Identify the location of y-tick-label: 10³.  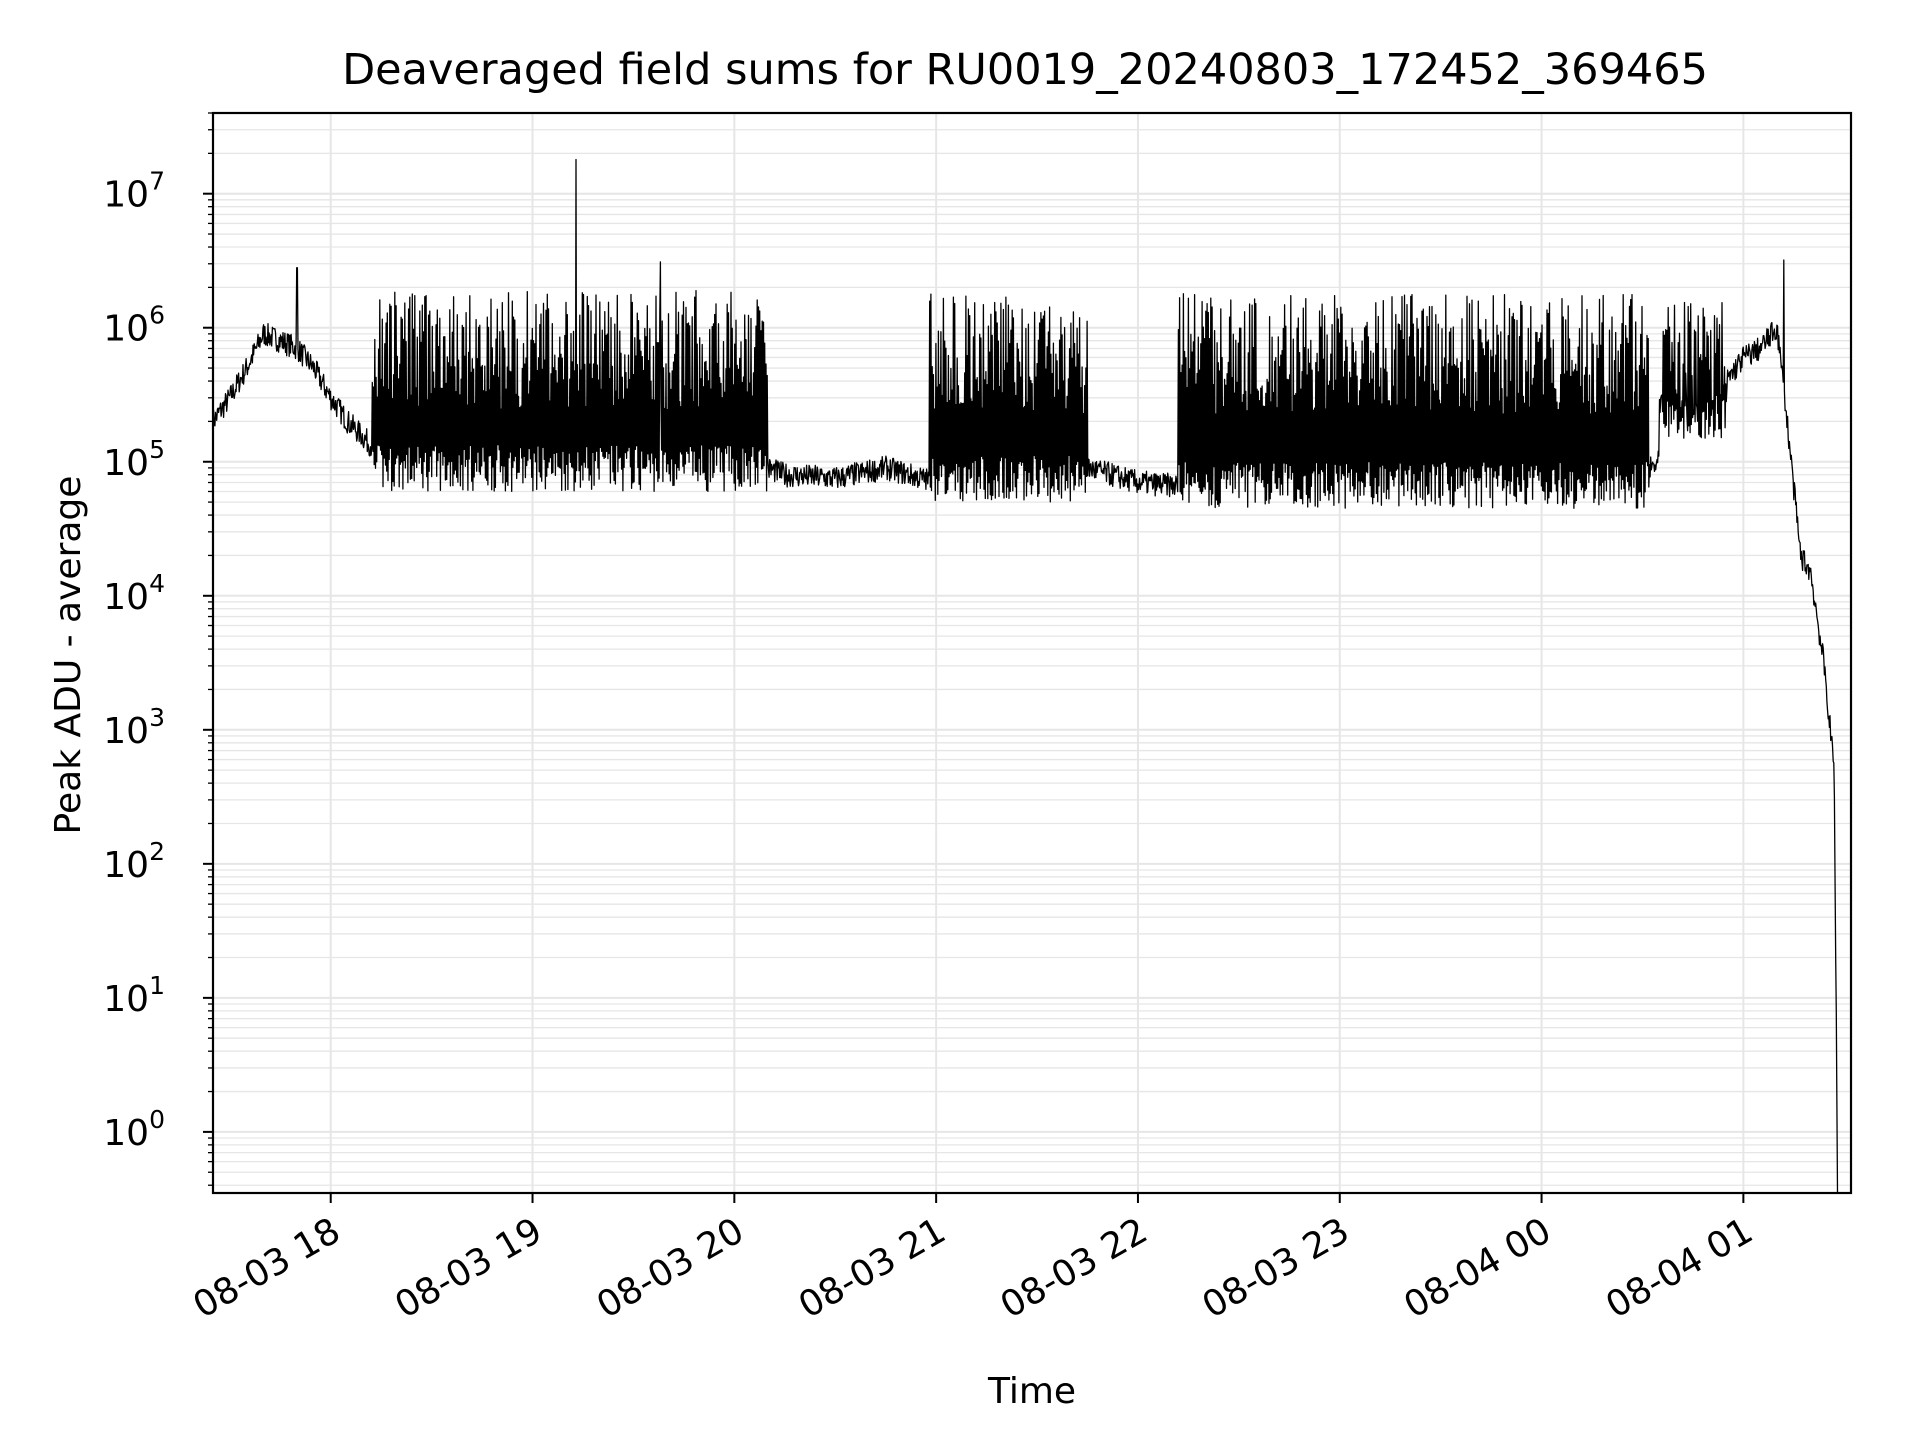
(134, 727).